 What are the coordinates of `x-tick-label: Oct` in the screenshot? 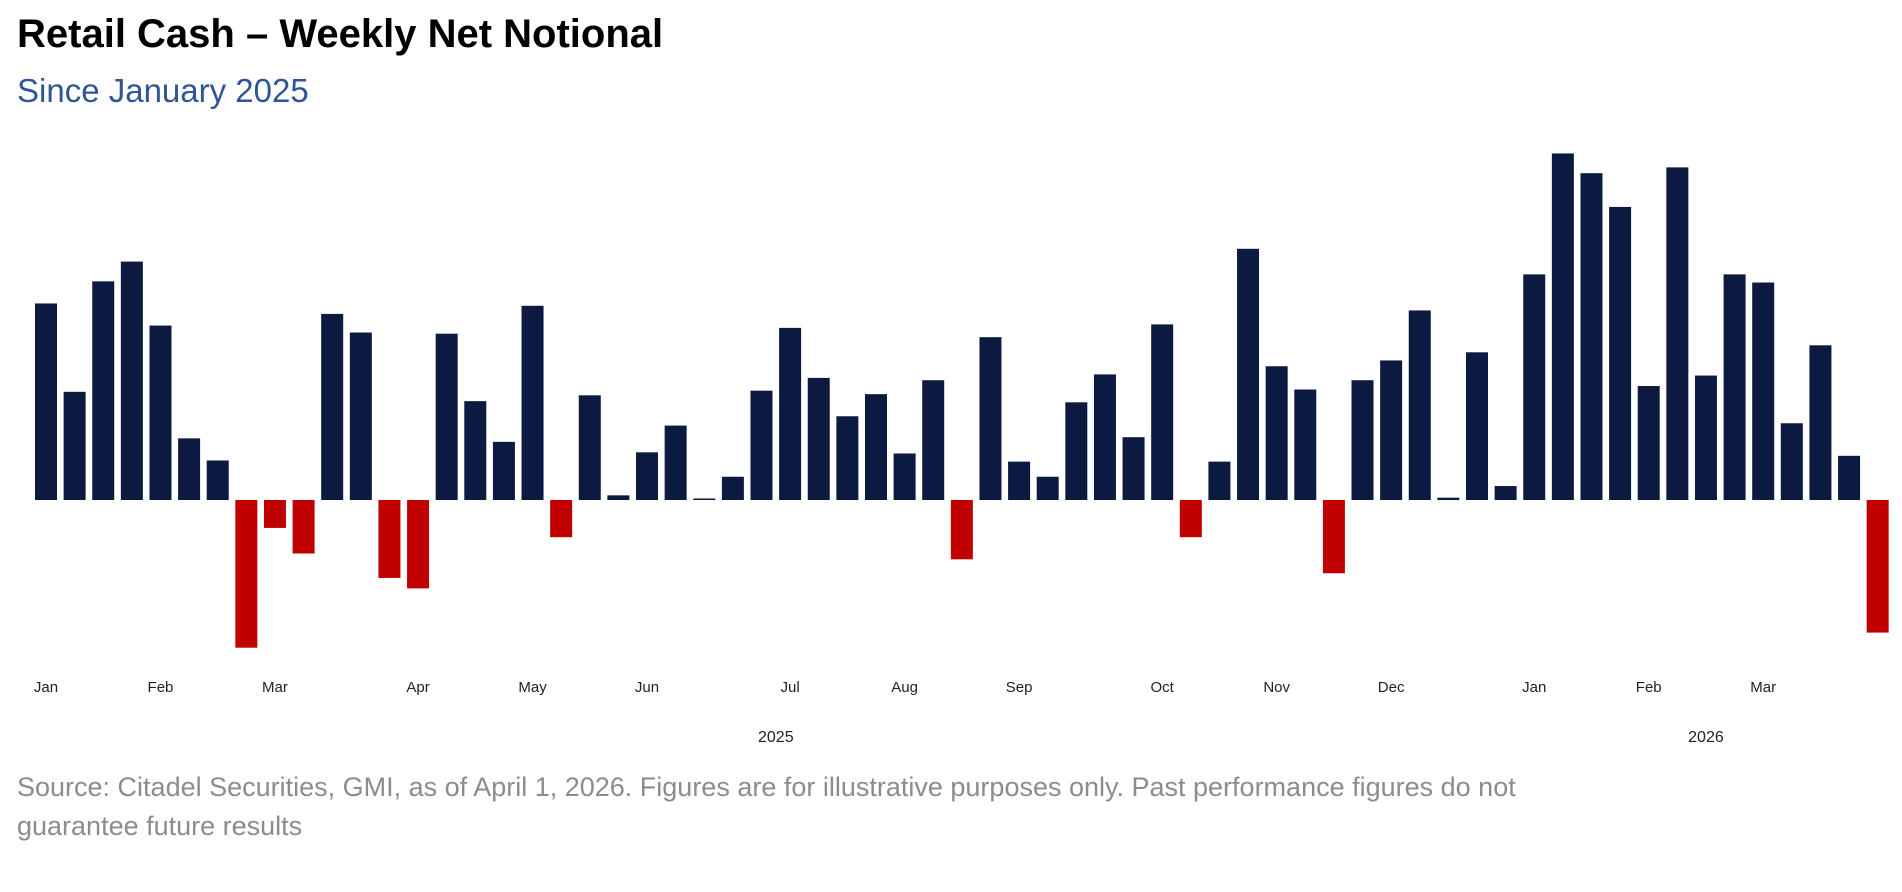 It's located at (1163, 687).